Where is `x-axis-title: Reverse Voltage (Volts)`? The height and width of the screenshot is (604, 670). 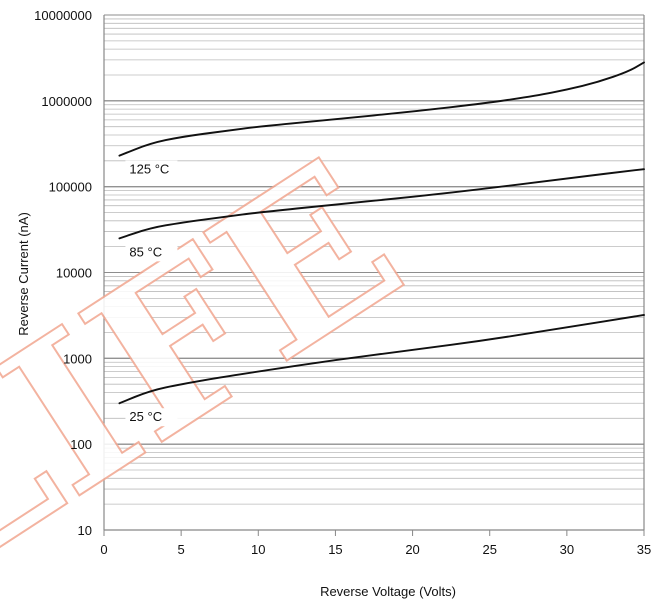 x-axis-title: Reverse Voltage (Volts) is located at coordinates (388, 591).